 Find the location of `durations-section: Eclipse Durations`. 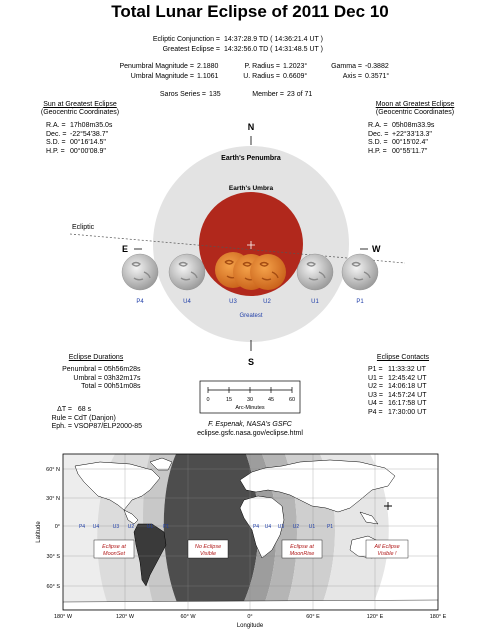

durations-section: Eclipse Durations is located at coordinates (96, 358).